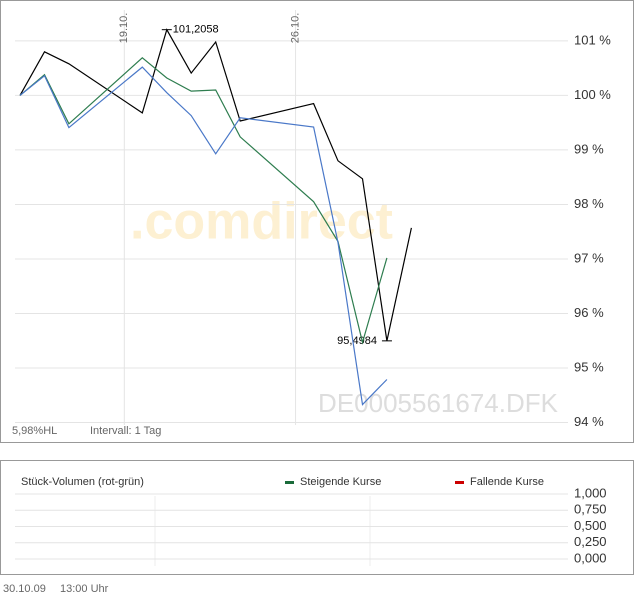  I want to click on y-tick-label: 1,000, so click(590, 492).